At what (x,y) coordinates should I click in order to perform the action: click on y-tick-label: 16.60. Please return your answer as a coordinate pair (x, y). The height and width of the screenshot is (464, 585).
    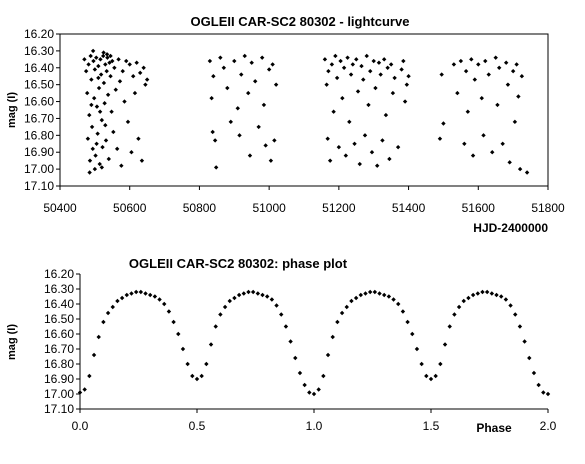
    Looking at the image, I should click on (59, 334).